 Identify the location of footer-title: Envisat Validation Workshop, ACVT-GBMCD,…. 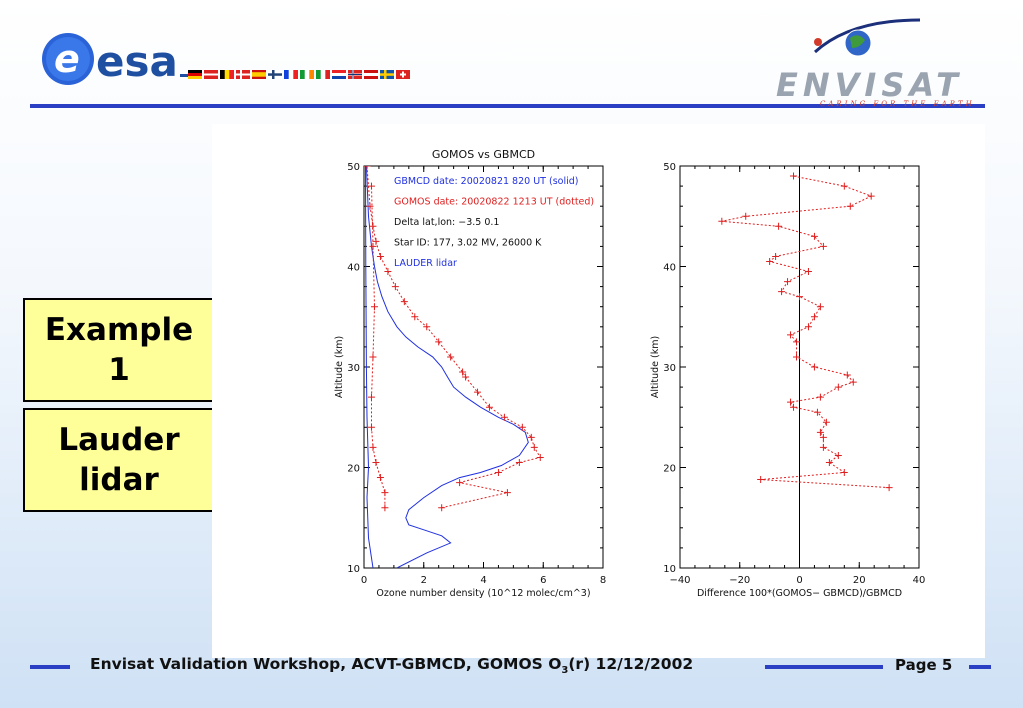
(391, 665).